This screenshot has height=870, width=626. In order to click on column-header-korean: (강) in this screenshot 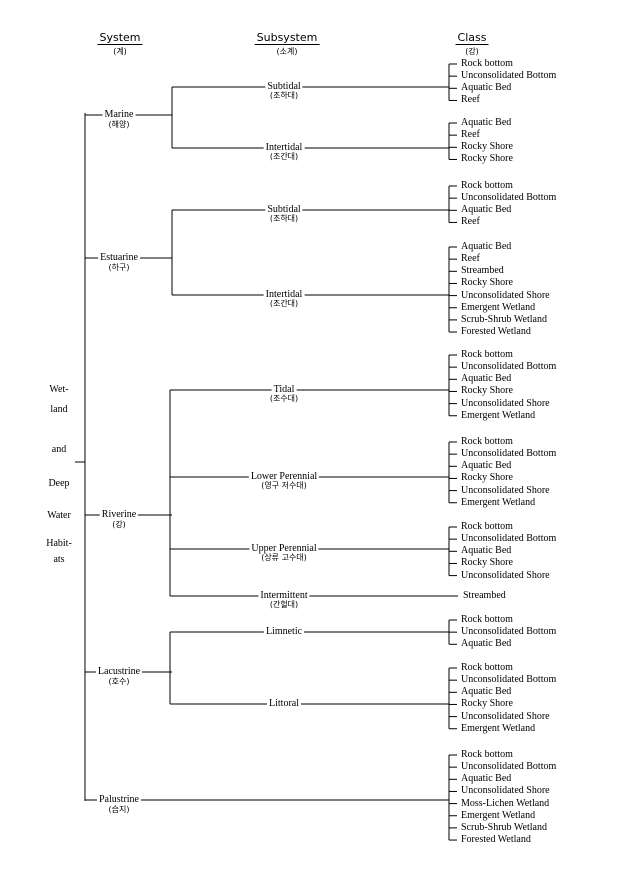, I will do `click(472, 51)`.